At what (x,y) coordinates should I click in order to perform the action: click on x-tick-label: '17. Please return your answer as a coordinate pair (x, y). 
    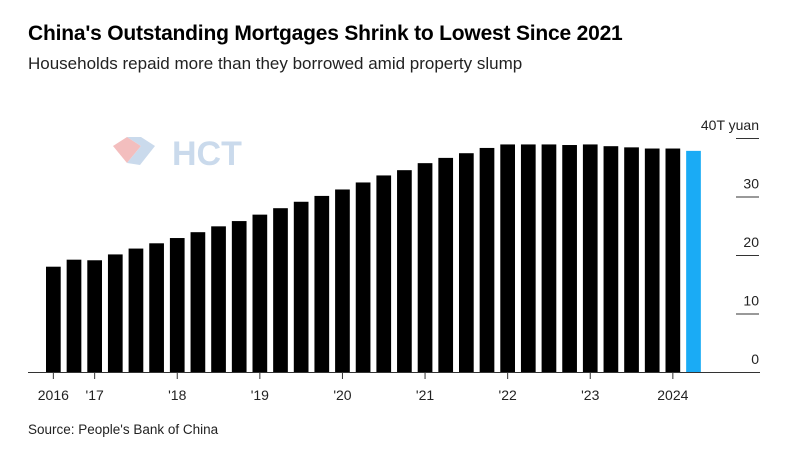
    Looking at the image, I should click on (95, 395).